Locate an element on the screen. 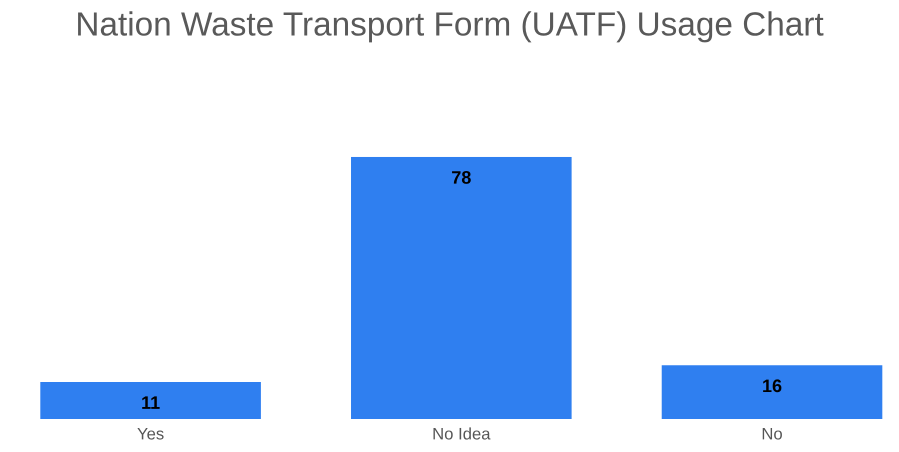  chart-title: Nation Waste Transport Form (UATF) Usage Chart is located at coordinates (451, 26).